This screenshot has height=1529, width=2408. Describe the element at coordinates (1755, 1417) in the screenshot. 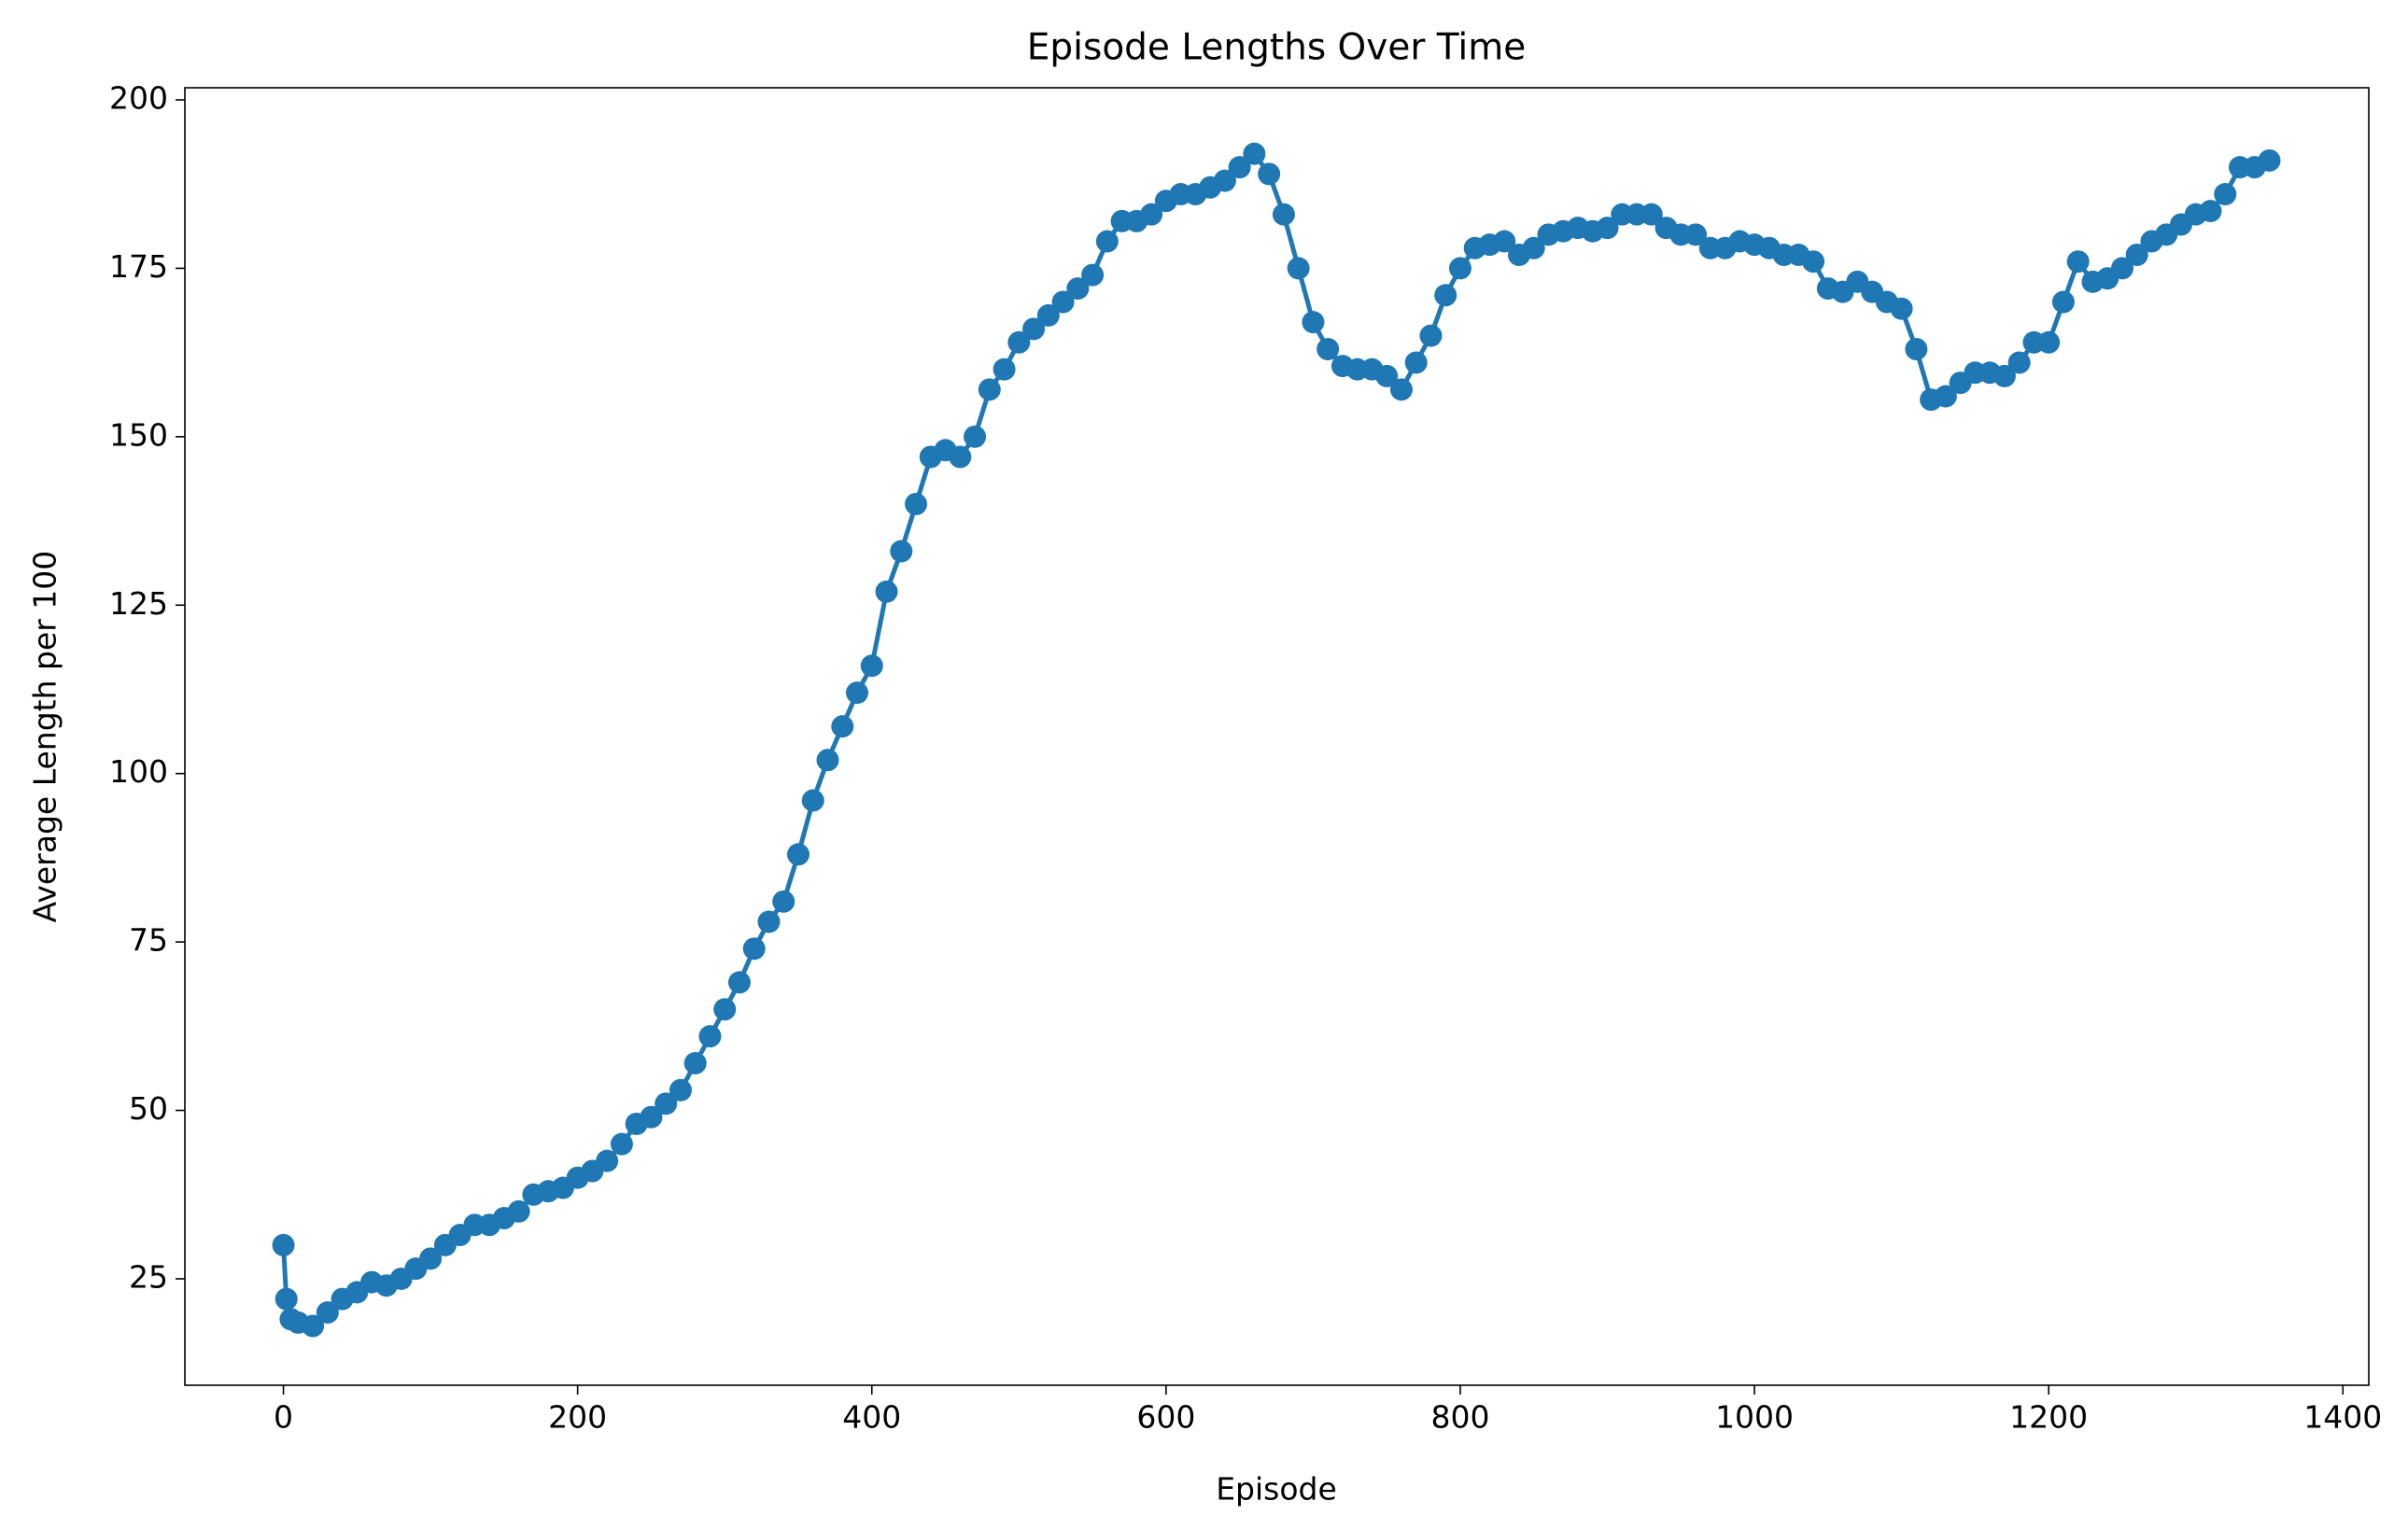

I see `x-tick-label: 1000` at that location.